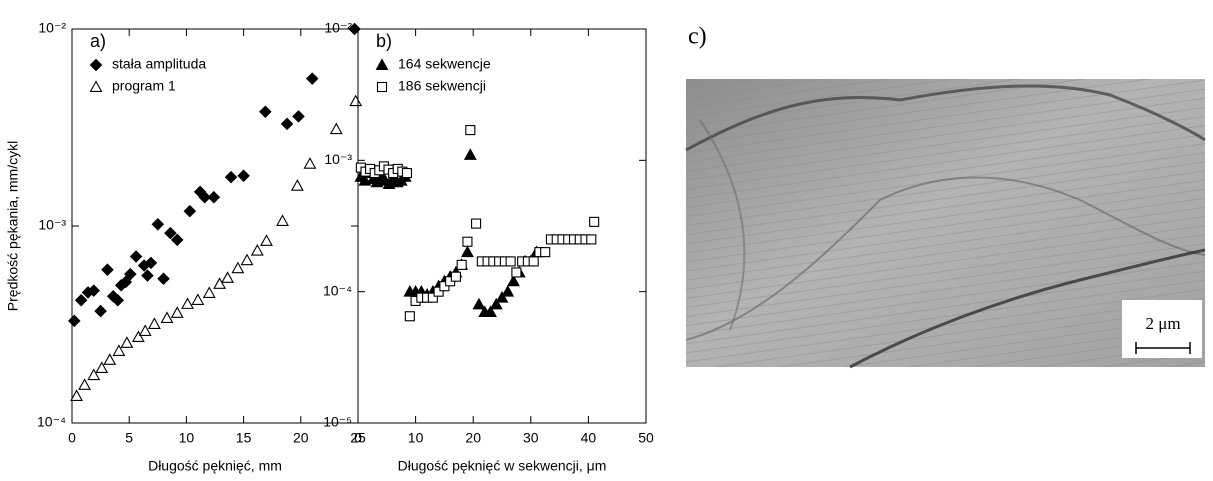 Image resolution: width=1213 pixels, height=481 pixels. I want to click on x-tick-label: 40, so click(589, 438).